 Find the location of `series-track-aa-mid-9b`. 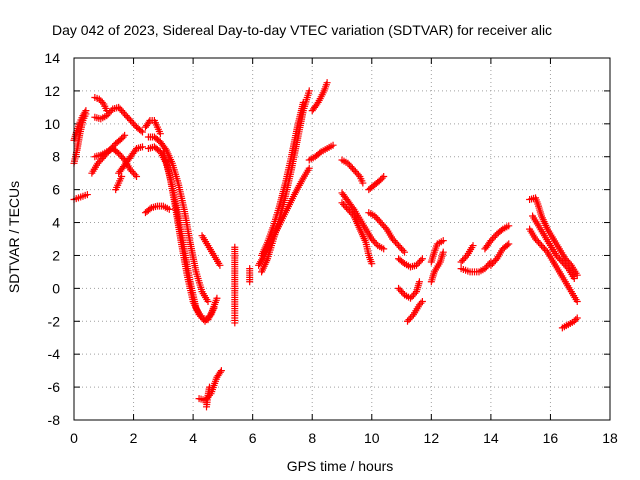

series-track-aa-mid-9b is located at coordinates (357, 233).